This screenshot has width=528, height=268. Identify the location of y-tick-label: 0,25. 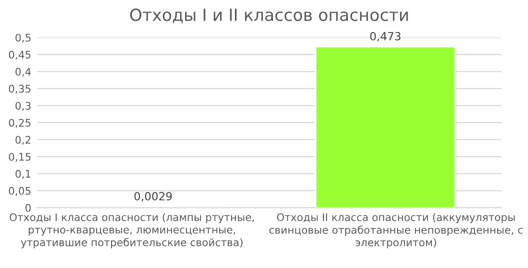
(19, 123).